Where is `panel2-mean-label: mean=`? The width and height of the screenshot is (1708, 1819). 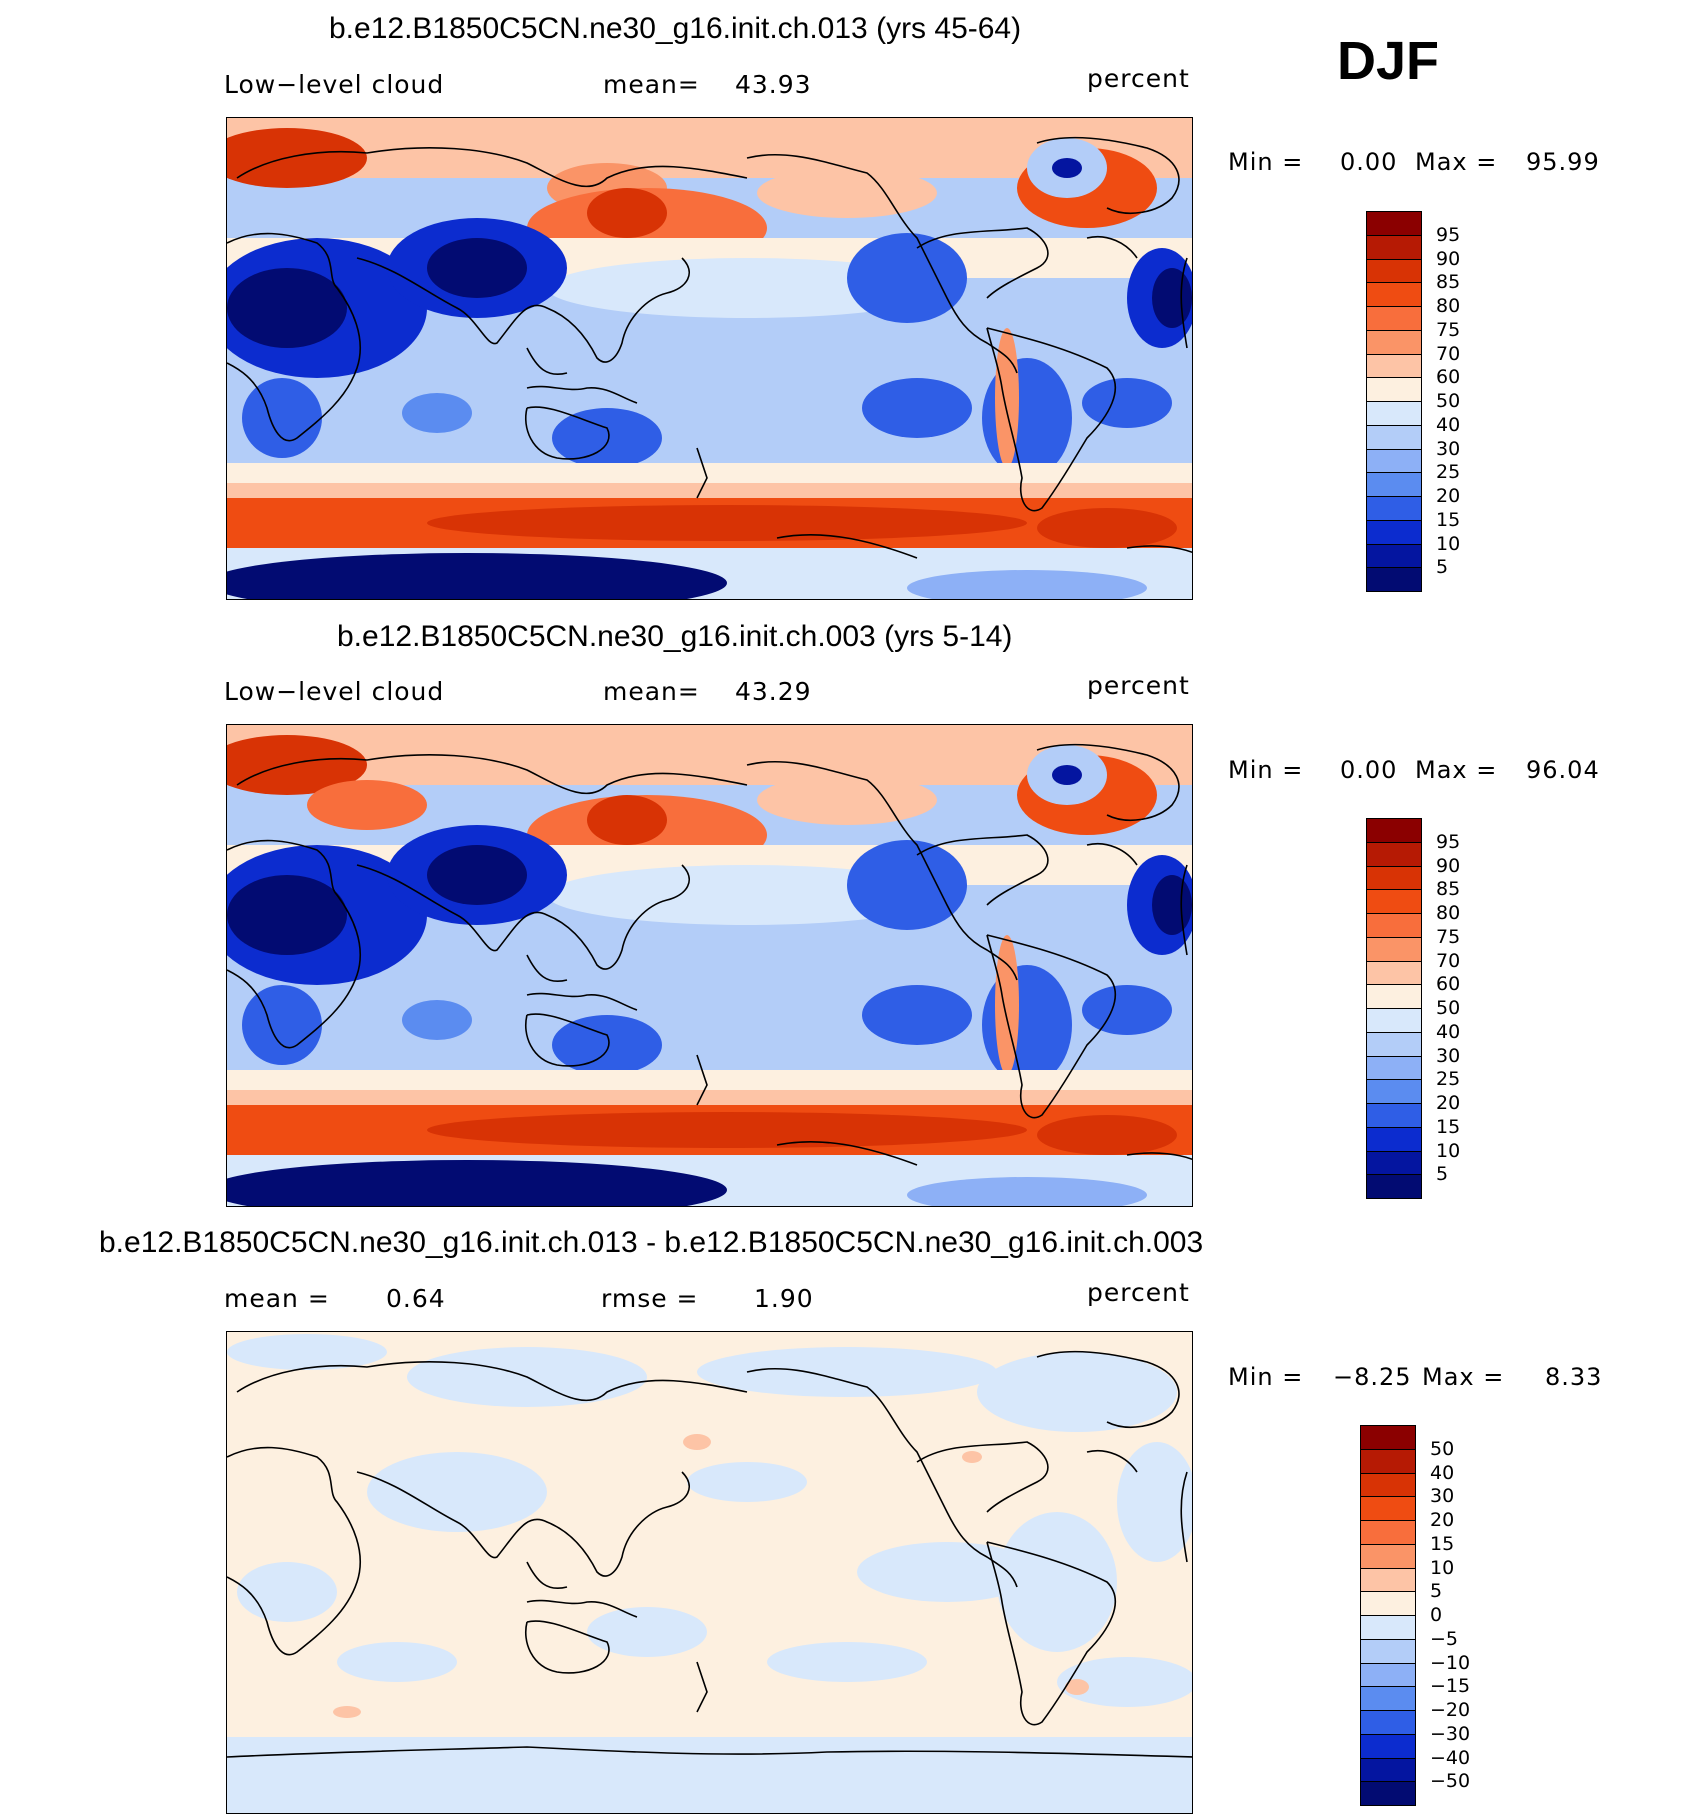
panel2-mean-label: mean= is located at coordinates (651, 691).